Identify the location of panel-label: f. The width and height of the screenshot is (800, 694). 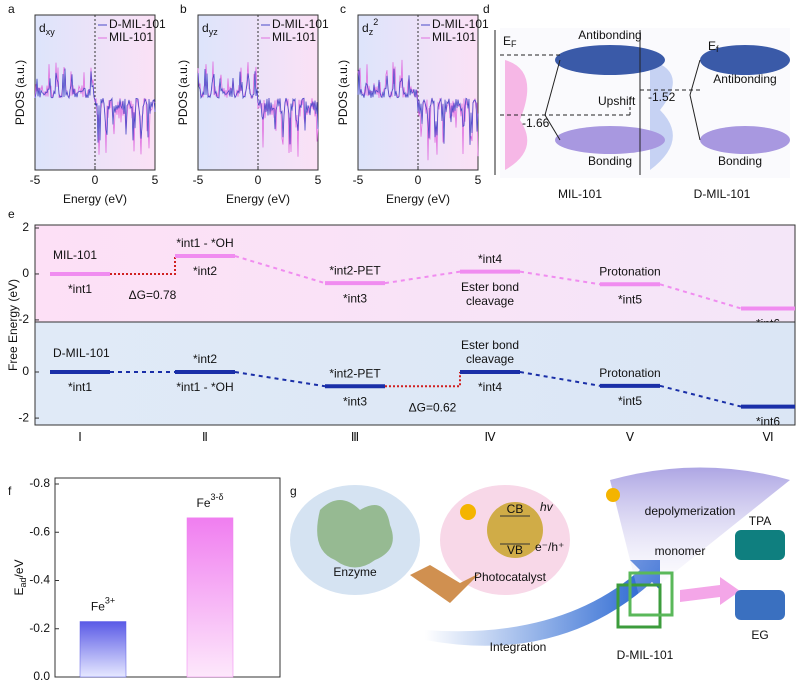
(10, 491).